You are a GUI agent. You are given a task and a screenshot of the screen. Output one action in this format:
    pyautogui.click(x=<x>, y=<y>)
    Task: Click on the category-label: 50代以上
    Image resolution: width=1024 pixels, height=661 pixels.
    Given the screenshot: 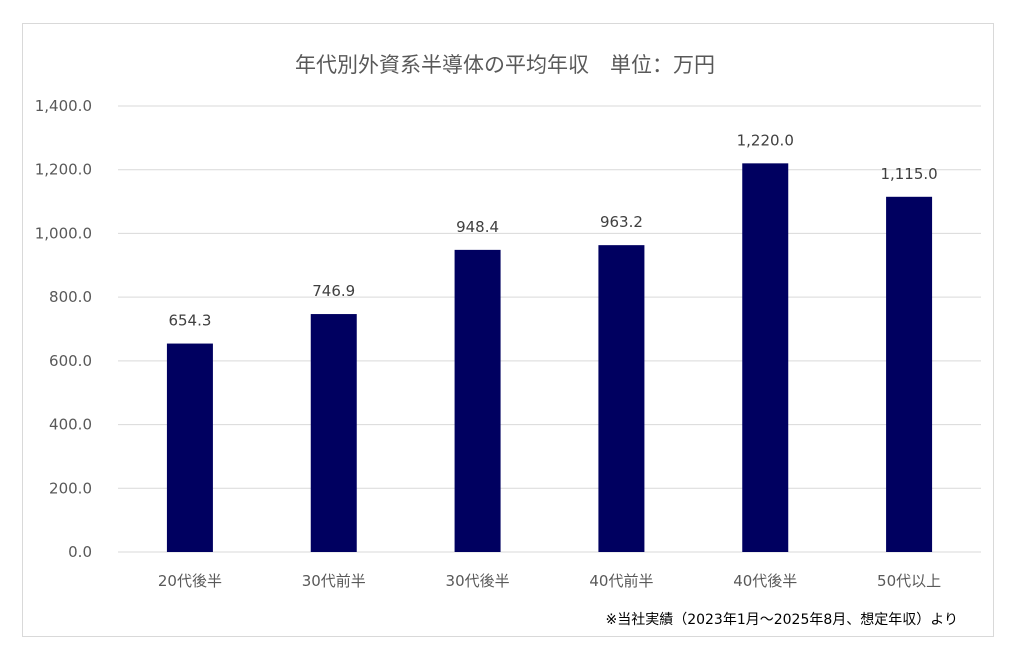 What is the action you would take?
    pyautogui.click(x=909, y=581)
    